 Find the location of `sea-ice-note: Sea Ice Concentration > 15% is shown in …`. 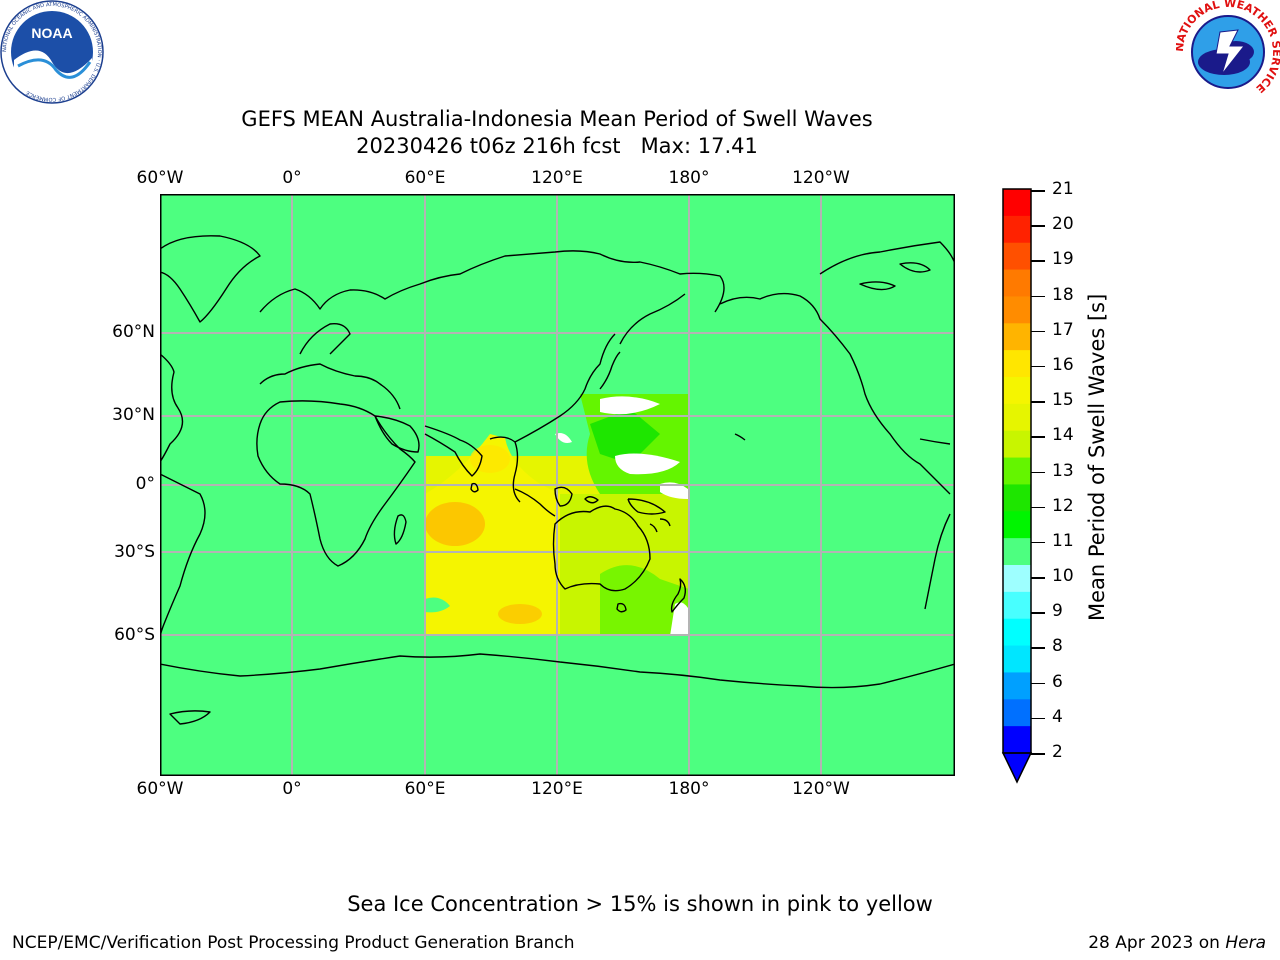

sea-ice-note: Sea Ice Concentration > 15% is shown in … is located at coordinates (640, 904).